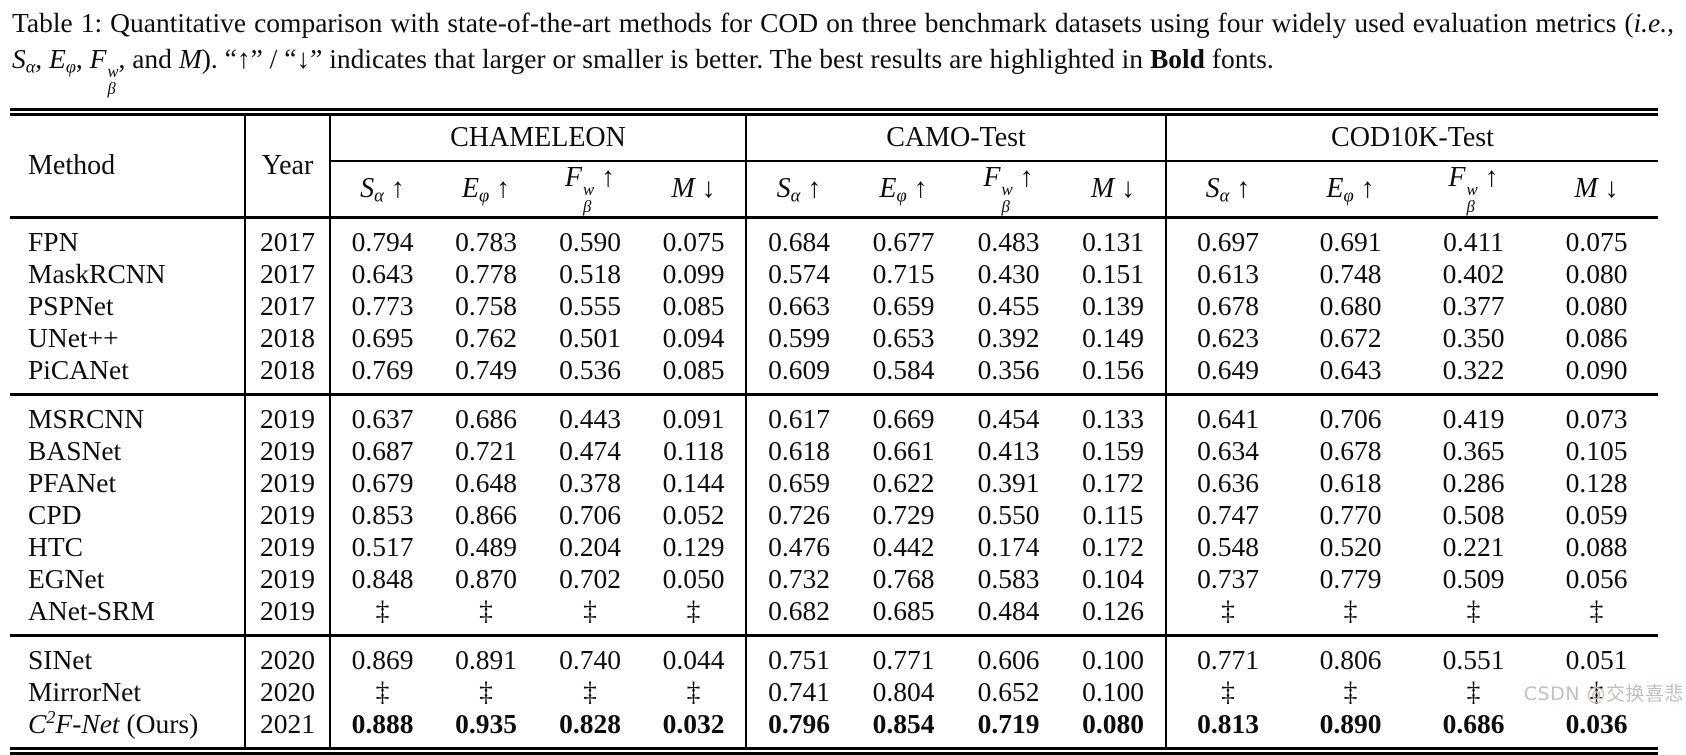  Describe the element at coordinates (1596, 369) in the screenshot. I see `metric-value-cell: 0.090` at that location.